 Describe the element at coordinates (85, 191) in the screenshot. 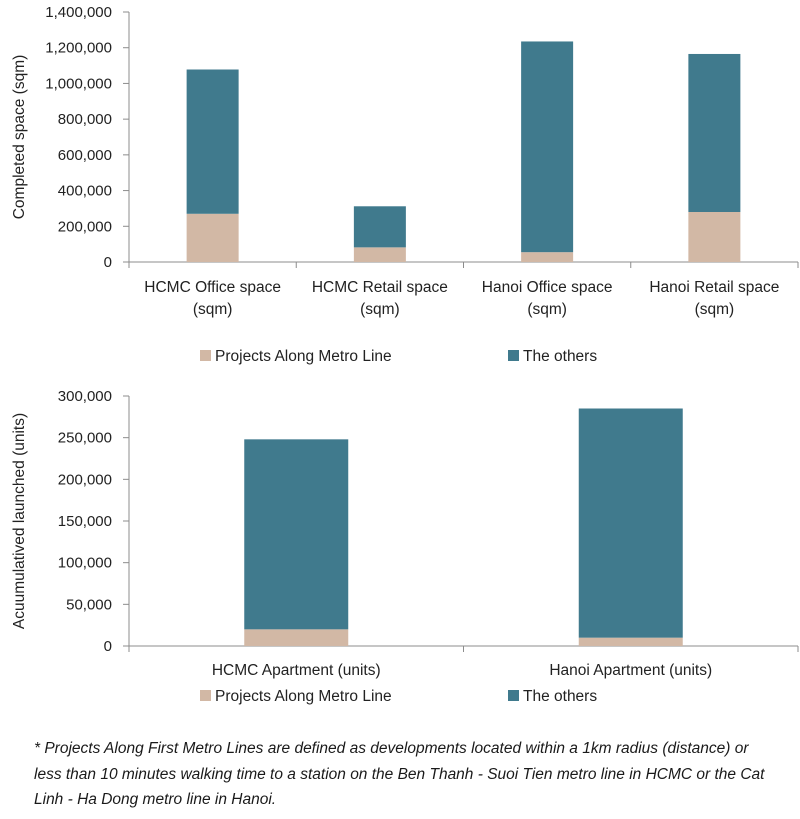

I see `y-tick-label: 400,000` at that location.